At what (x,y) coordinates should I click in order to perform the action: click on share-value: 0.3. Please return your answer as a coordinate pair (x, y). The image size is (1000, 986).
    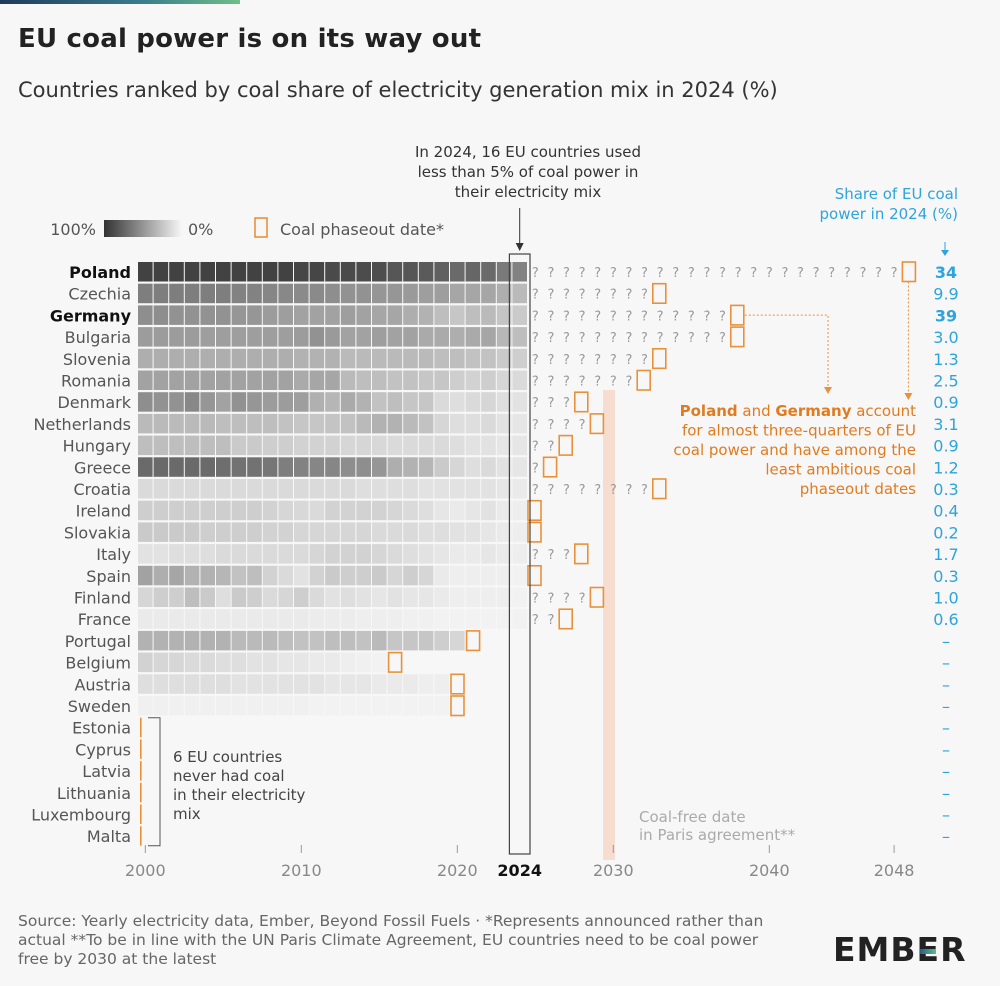
    Looking at the image, I should click on (945, 489).